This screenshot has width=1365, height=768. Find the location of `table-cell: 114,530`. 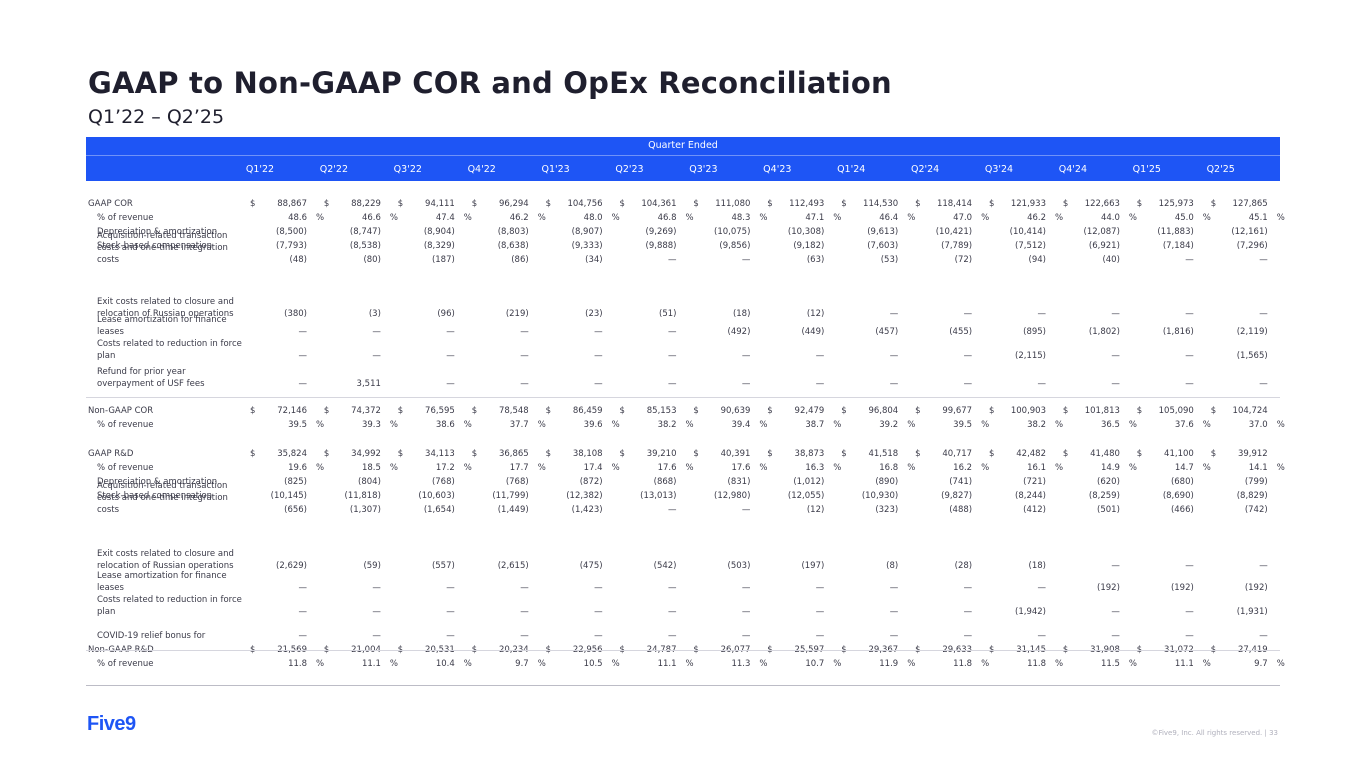

table-cell: 114,530 is located at coordinates (881, 204).